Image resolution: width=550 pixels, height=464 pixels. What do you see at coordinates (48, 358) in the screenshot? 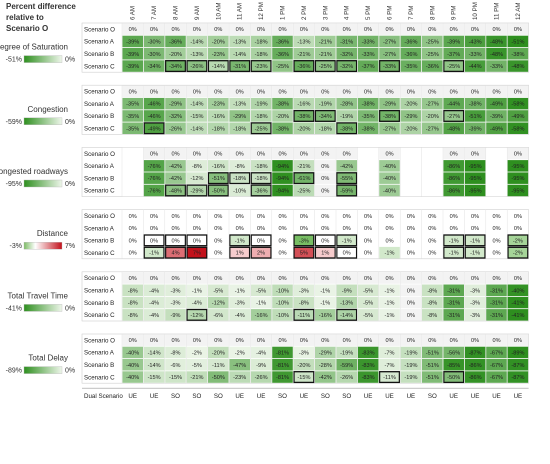
I see `panel-title: Total Delay` at bounding box center [48, 358].